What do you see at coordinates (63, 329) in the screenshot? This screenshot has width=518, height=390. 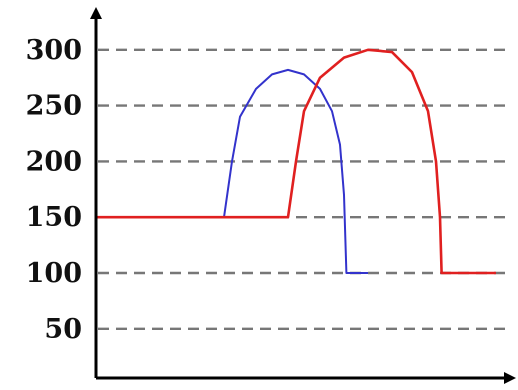 I see `y-tick-label-50: 50` at bounding box center [63, 329].